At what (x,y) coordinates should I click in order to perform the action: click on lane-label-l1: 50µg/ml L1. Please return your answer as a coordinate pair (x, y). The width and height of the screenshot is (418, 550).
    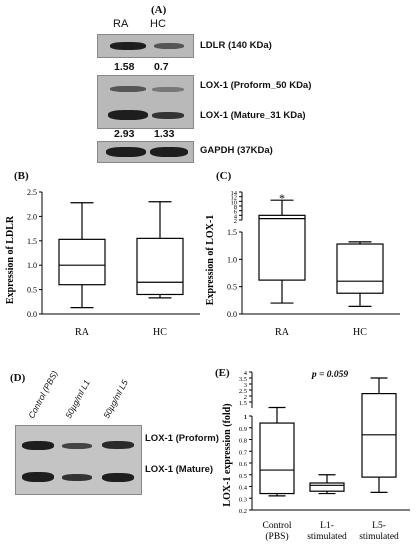
    Looking at the image, I should click on (77, 399).